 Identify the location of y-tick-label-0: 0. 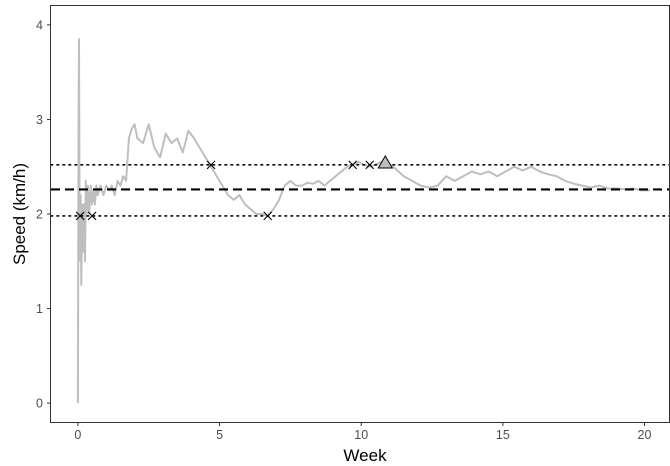
(39, 404).